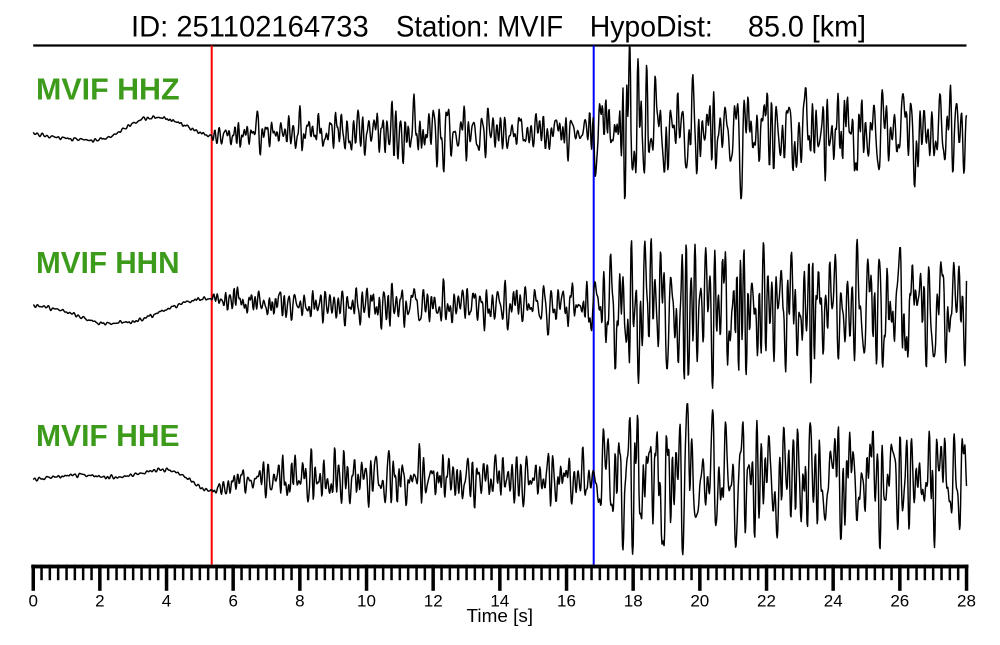  Describe the element at coordinates (108, 90) in the screenshot. I see `svg-text: MVIF HHZ` at that location.